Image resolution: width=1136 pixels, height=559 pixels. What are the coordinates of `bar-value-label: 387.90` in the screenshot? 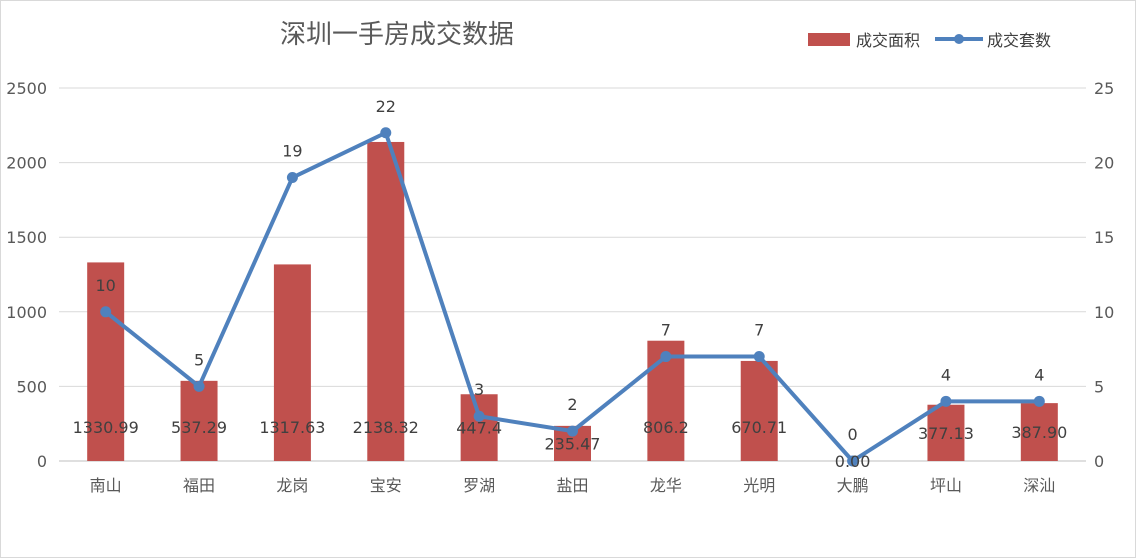 It's located at (1039, 432).